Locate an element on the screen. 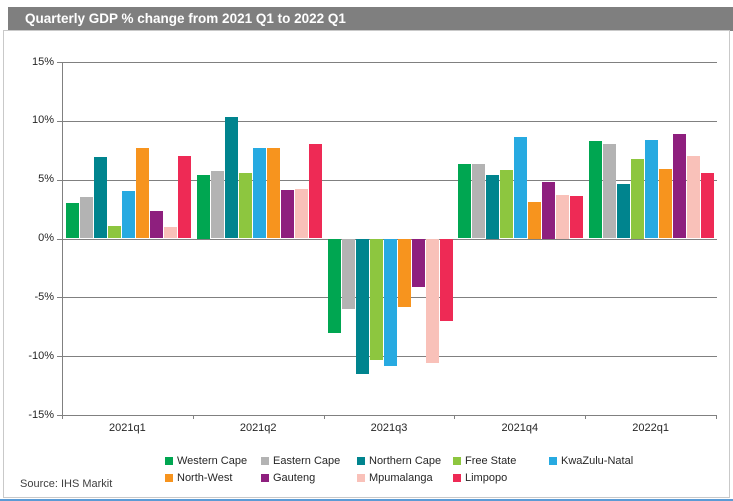 The width and height of the screenshot is (733, 501). legend-item-northern-cape: Northern Cape is located at coordinates (405, 460).